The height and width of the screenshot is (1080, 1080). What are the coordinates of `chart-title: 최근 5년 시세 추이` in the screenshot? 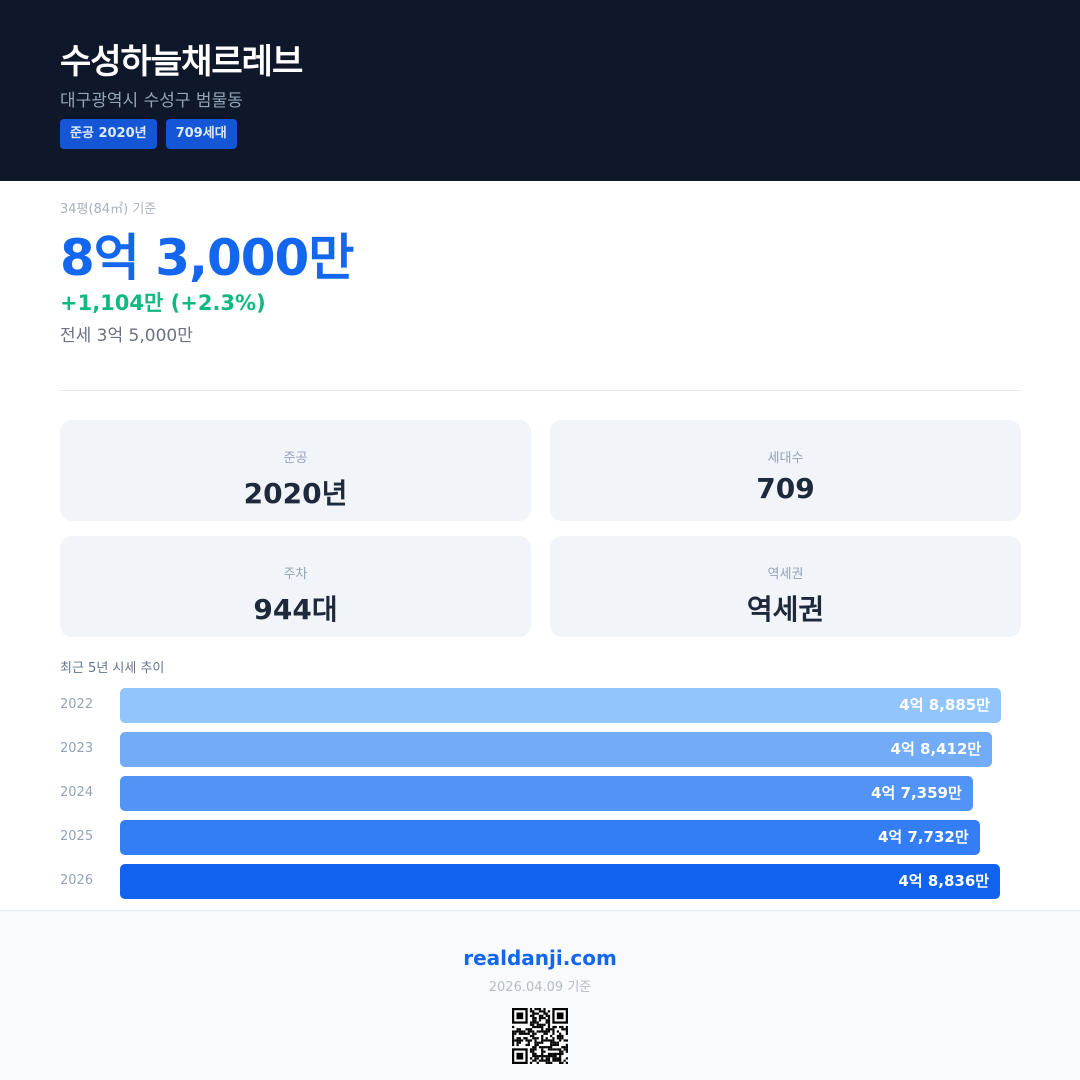 It's located at (112, 668).